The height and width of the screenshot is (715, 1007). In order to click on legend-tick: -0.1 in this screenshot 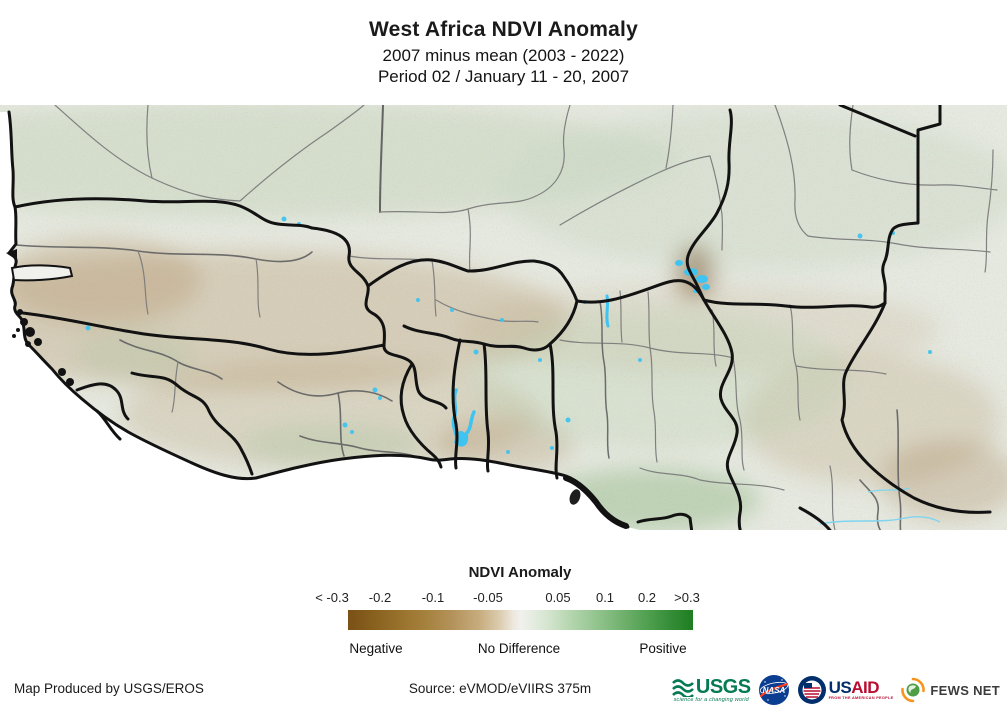, I will do `click(433, 597)`.